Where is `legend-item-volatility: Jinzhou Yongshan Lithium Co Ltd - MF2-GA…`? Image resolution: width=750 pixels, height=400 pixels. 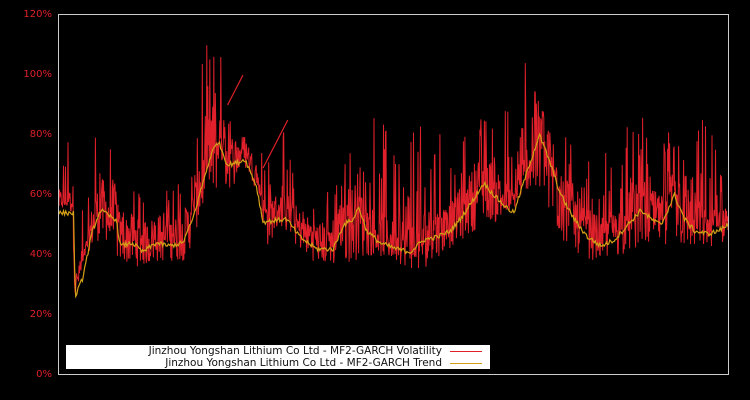
legend-item-volatility: Jinzhou Yongshan Lithium Co Ltd - MF2-GA… is located at coordinates (315, 351).